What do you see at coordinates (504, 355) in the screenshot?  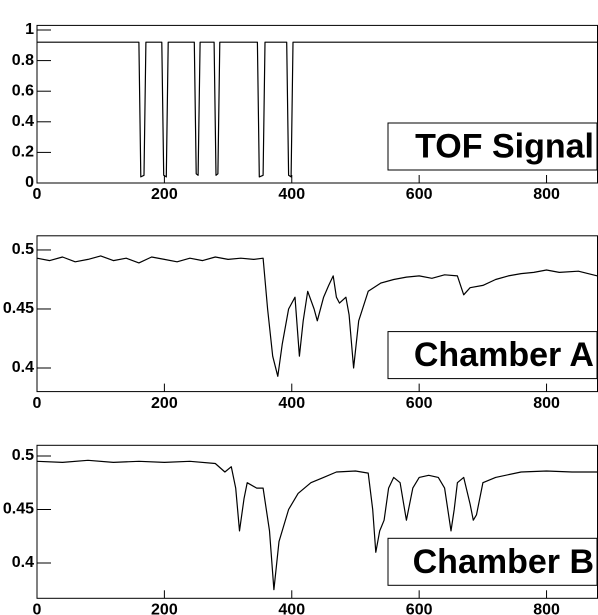 I see `panel-label: Chamber A` at bounding box center [504, 355].